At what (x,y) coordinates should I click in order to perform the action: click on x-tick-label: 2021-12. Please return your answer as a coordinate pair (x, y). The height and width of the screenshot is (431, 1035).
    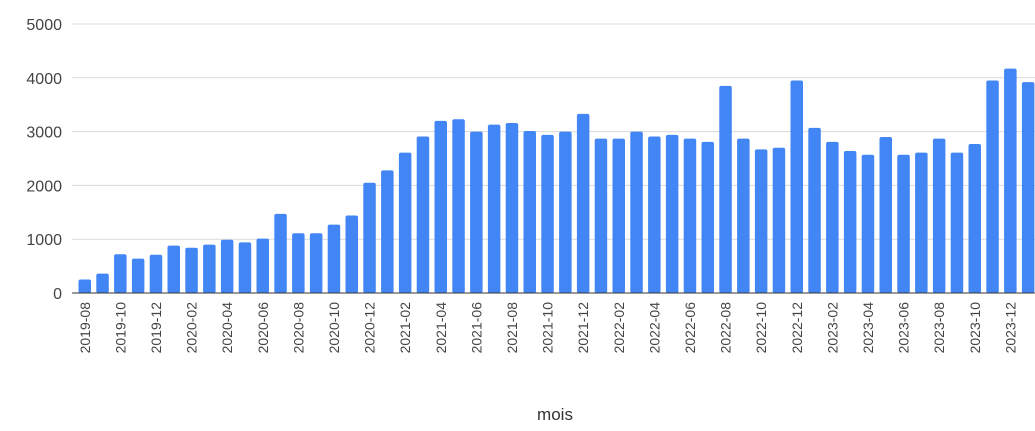
    Looking at the image, I should click on (583, 328).